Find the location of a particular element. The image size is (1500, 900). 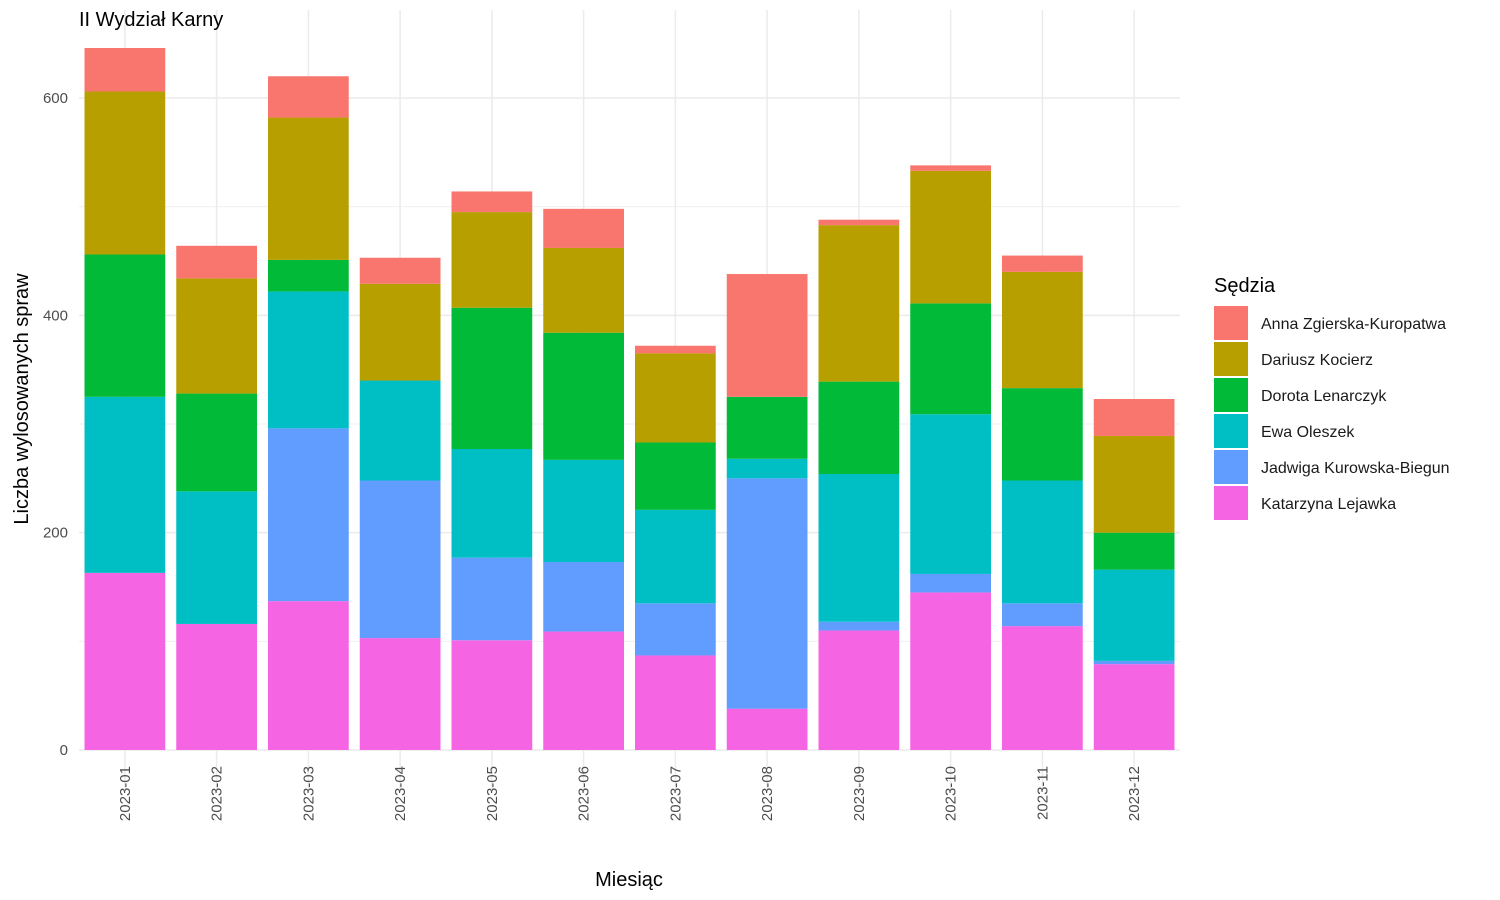

x-tick-label: 2023-11 is located at coordinates (1042, 793).